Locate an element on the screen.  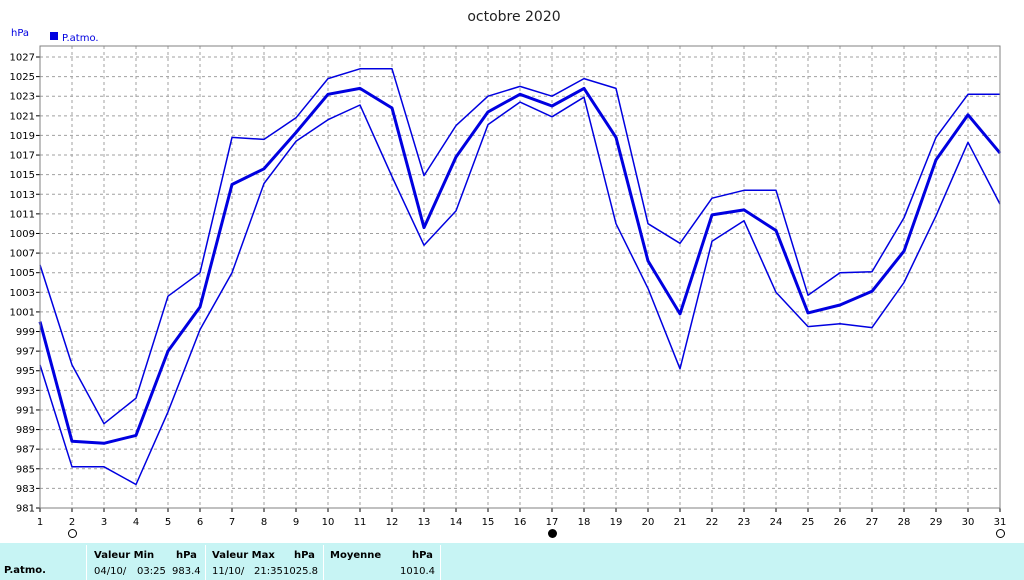
x-tick-label: 25 is located at coordinates (808, 522).